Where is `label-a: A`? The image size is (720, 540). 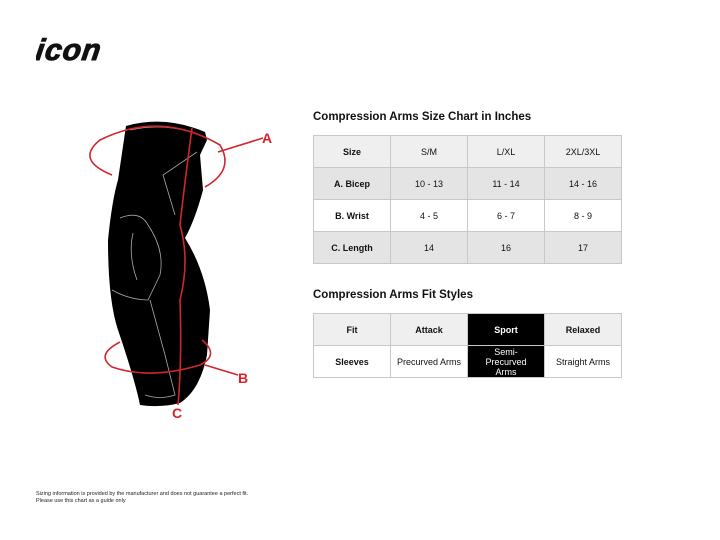 label-a: A is located at coordinates (267, 138).